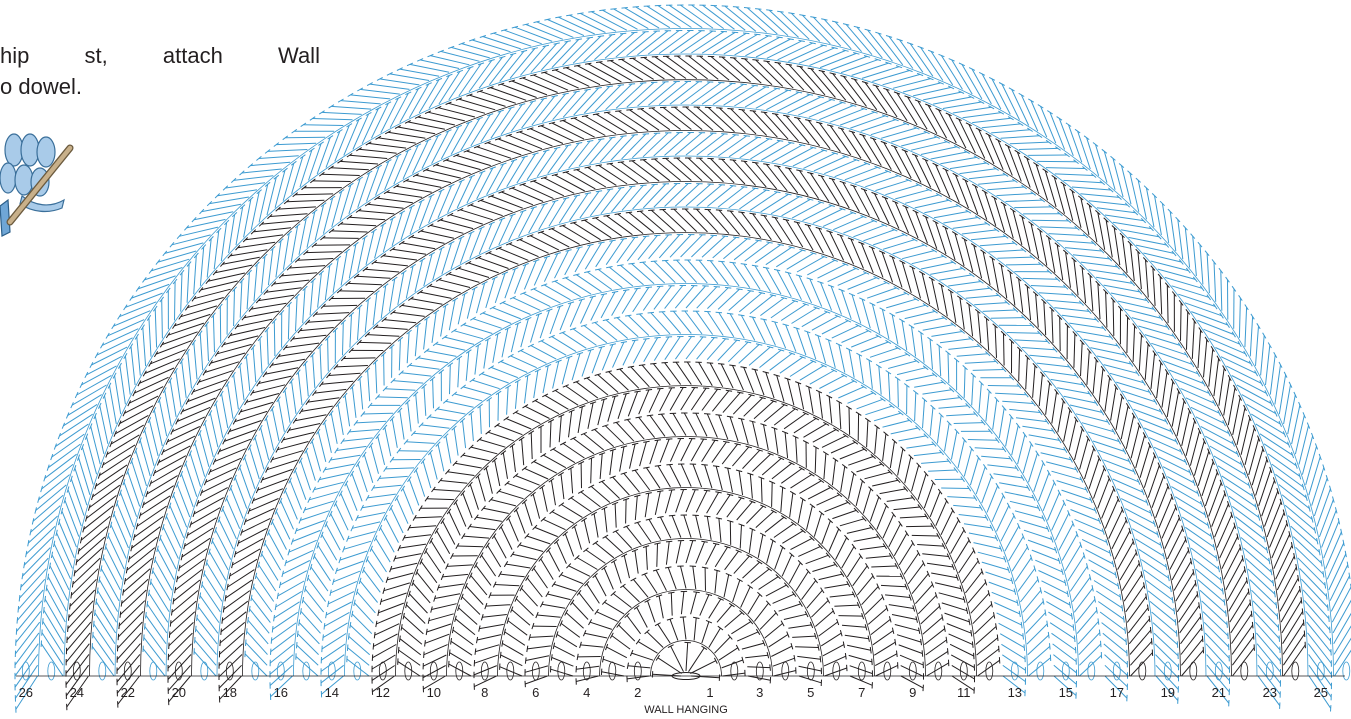 The width and height of the screenshot is (1351, 719). Describe the element at coordinates (32, 185) in the screenshot. I see `yarn-stitches-icon` at that location.